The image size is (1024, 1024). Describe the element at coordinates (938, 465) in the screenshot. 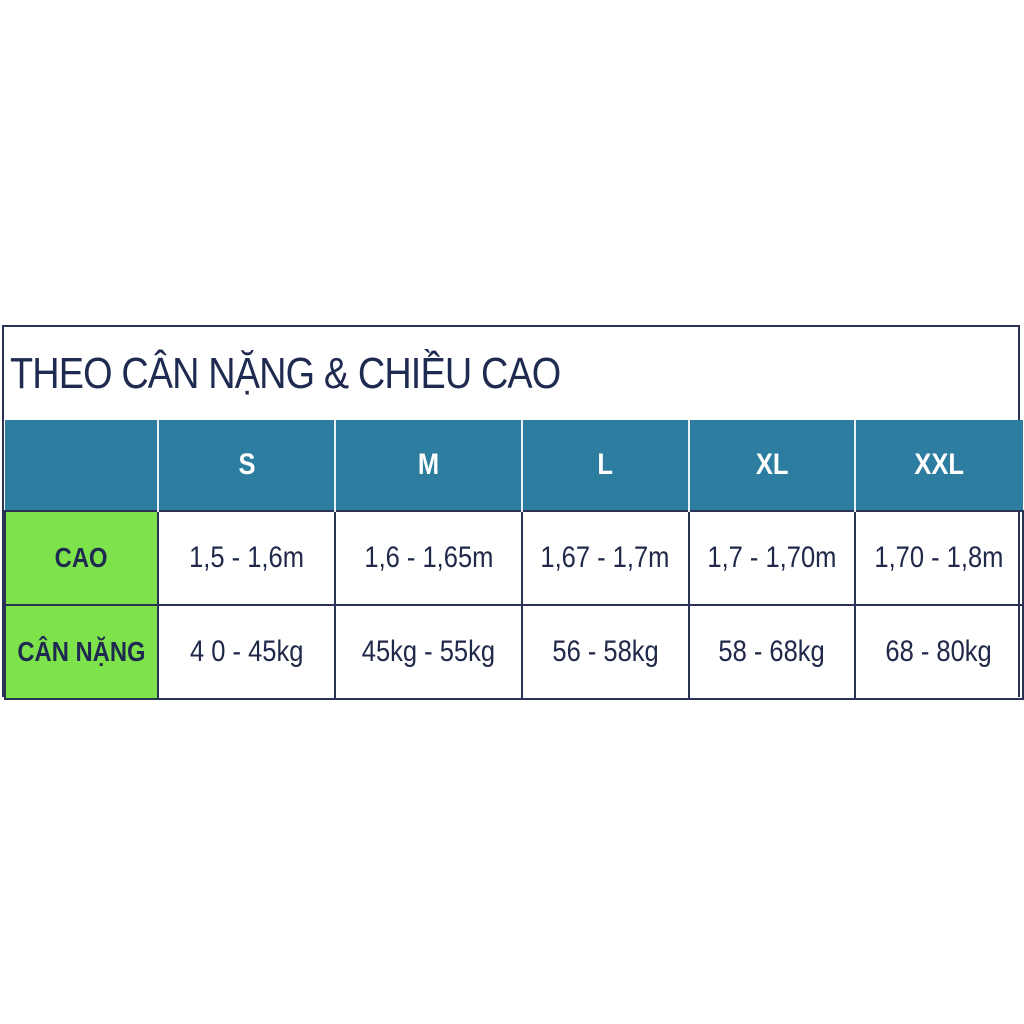

I see `header-size-xxl: XXL` at that location.